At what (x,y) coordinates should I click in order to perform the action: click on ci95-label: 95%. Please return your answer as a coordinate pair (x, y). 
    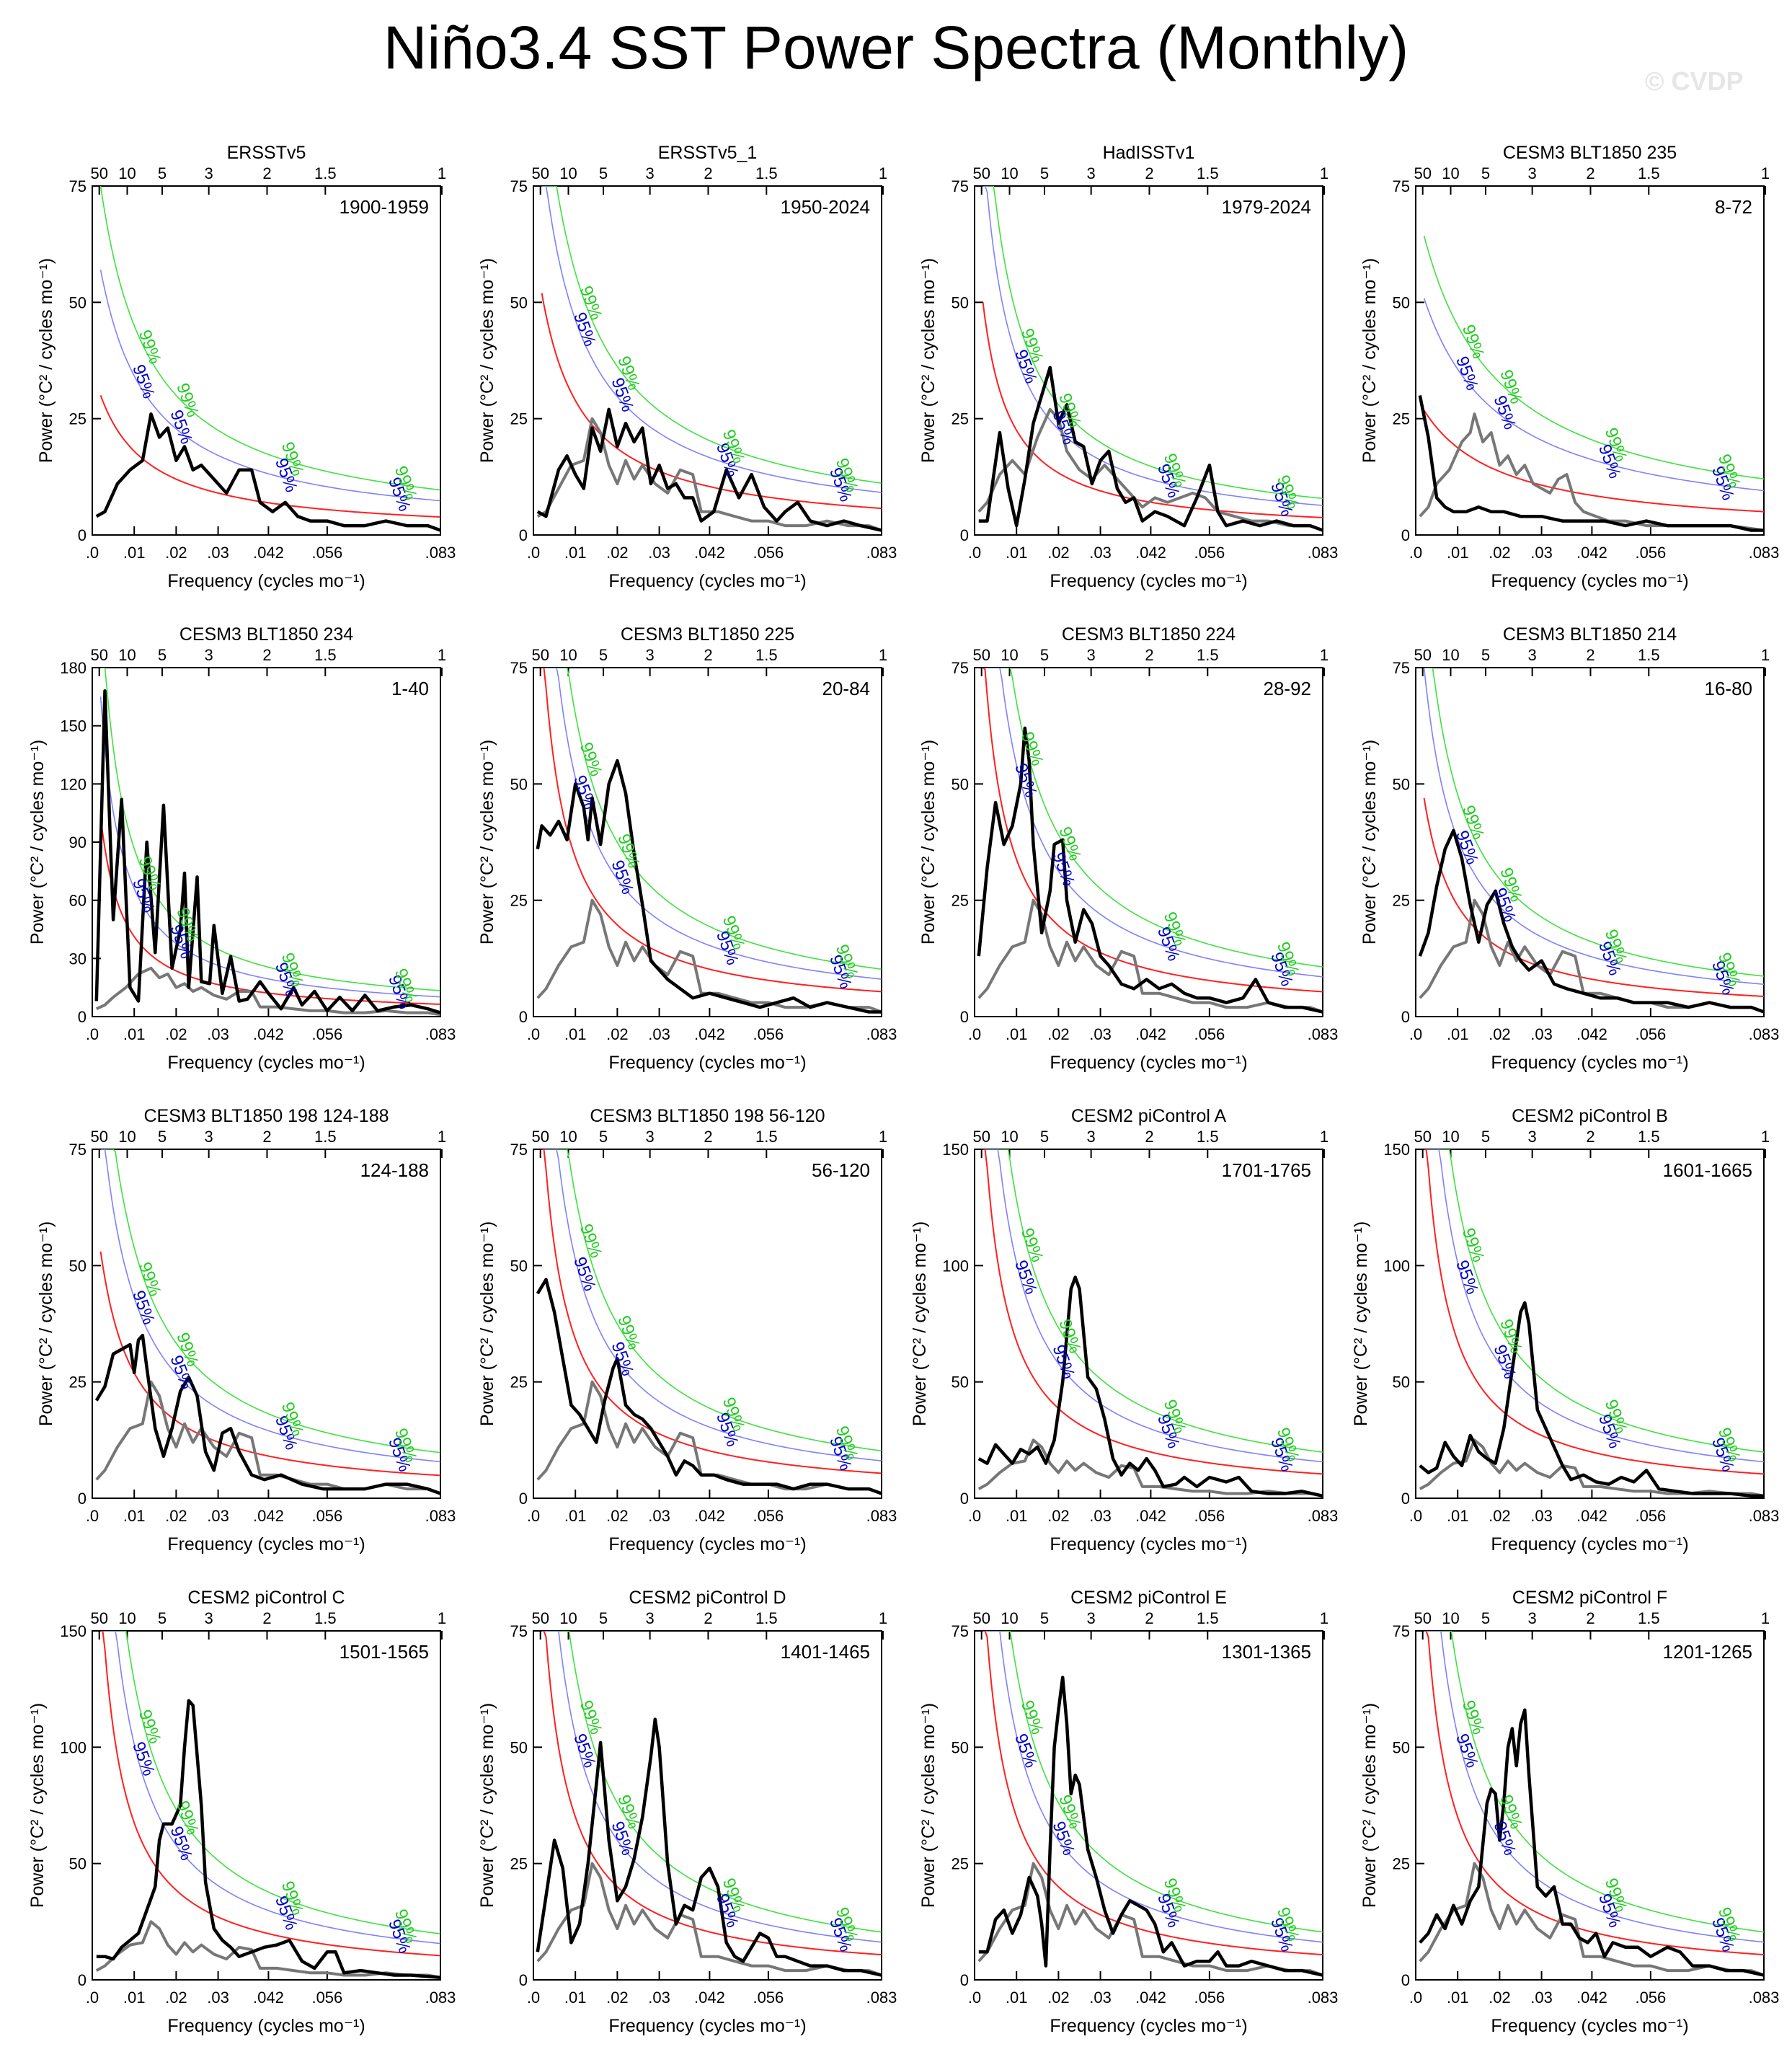
    Looking at the image, I should click on (1026, 780).